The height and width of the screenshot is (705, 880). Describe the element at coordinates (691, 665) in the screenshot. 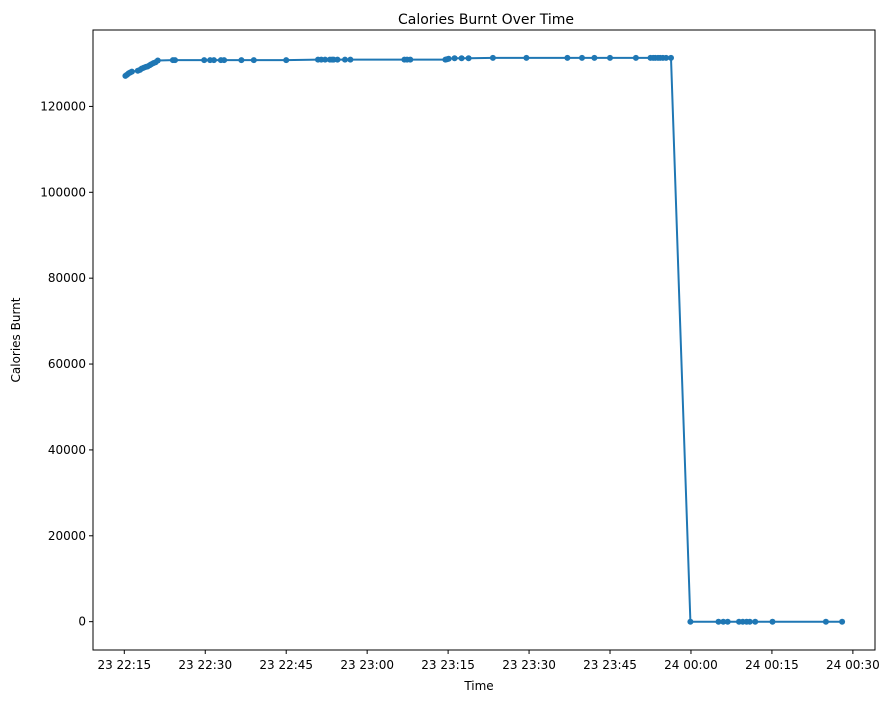

I see `x-tick-label: 24 00:00` at that location.